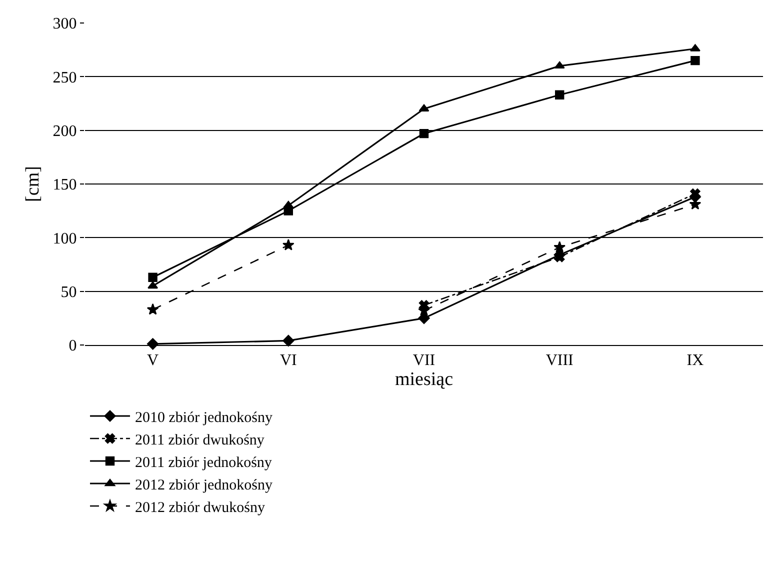 Image resolution: width=778 pixels, height=568 pixels. What do you see at coordinates (200, 440) in the screenshot?
I see `legend-label: 2011 zbiór dwukośny` at bounding box center [200, 440].